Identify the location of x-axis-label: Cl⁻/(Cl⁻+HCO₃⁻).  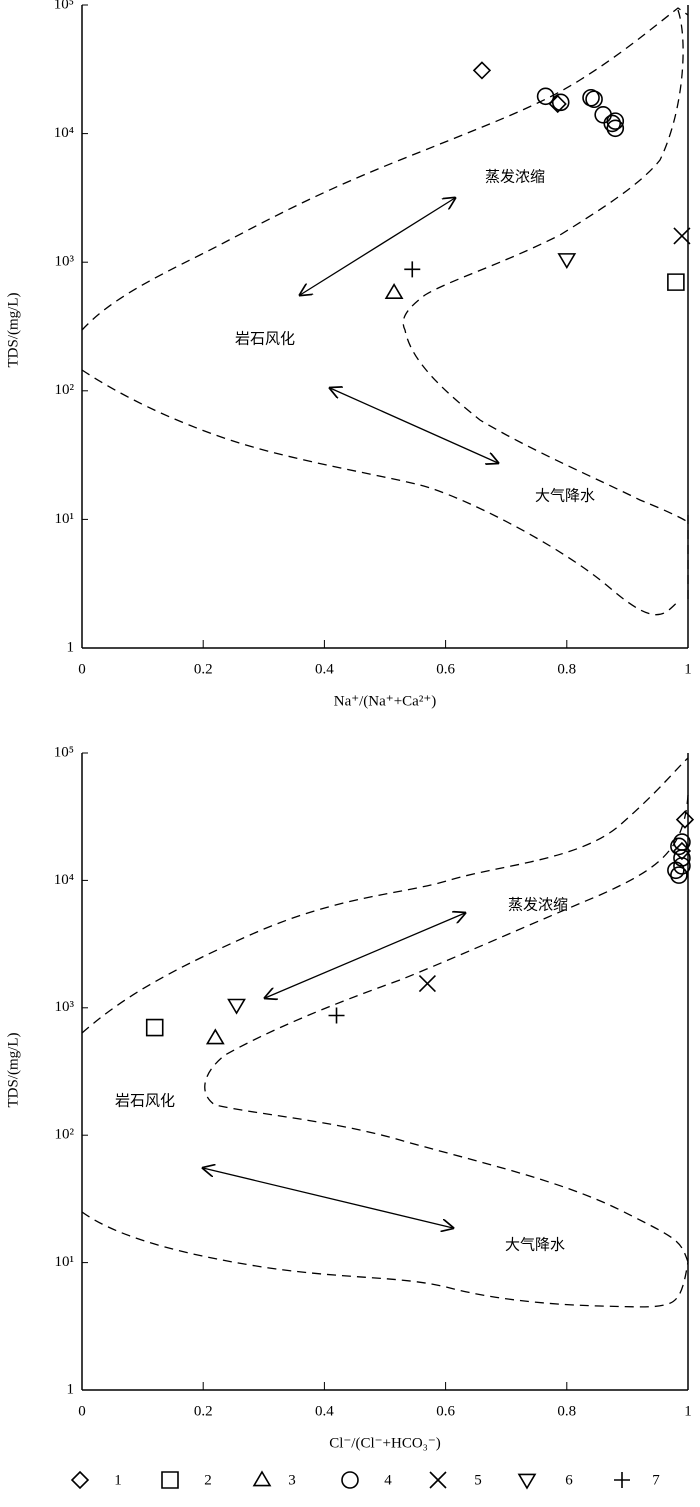
(385, 1443).